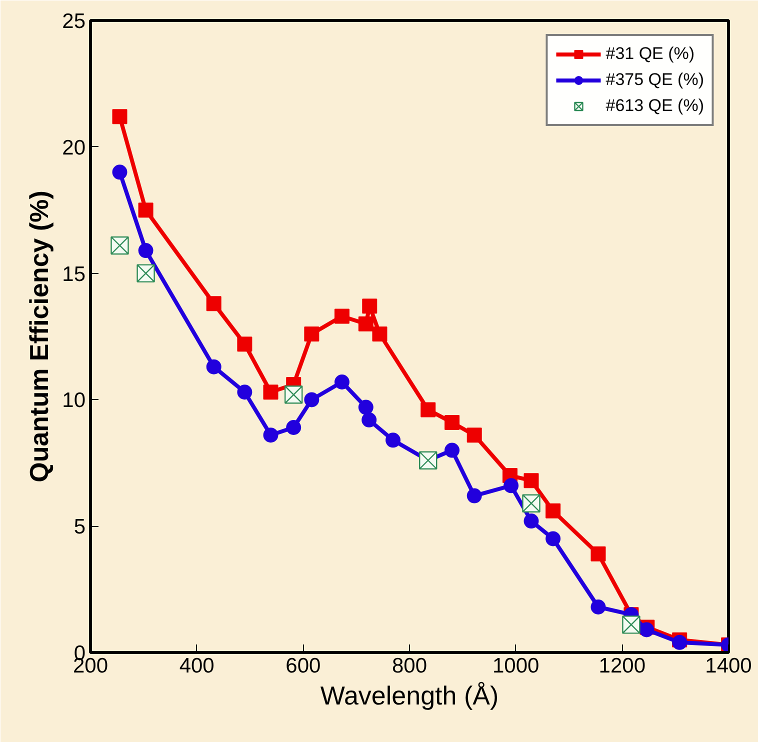 The image size is (758, 742). Describe the element at coordinates (655, 80) in the screenshot. I see `legend-label: #375 QE (%)` at that location.